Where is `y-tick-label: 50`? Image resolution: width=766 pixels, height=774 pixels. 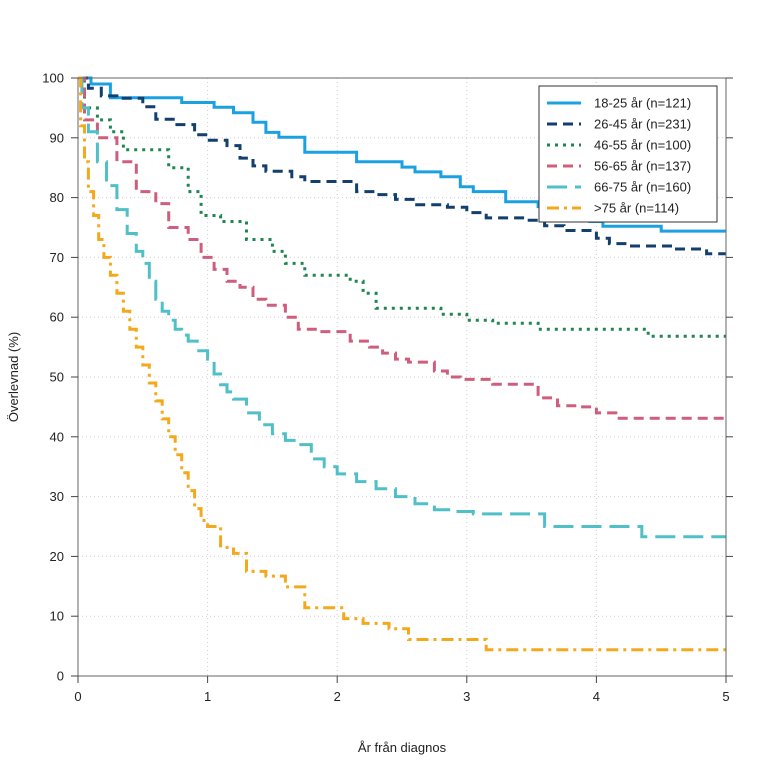 y-tick-label: 50 is located at coordinates (57, 377).